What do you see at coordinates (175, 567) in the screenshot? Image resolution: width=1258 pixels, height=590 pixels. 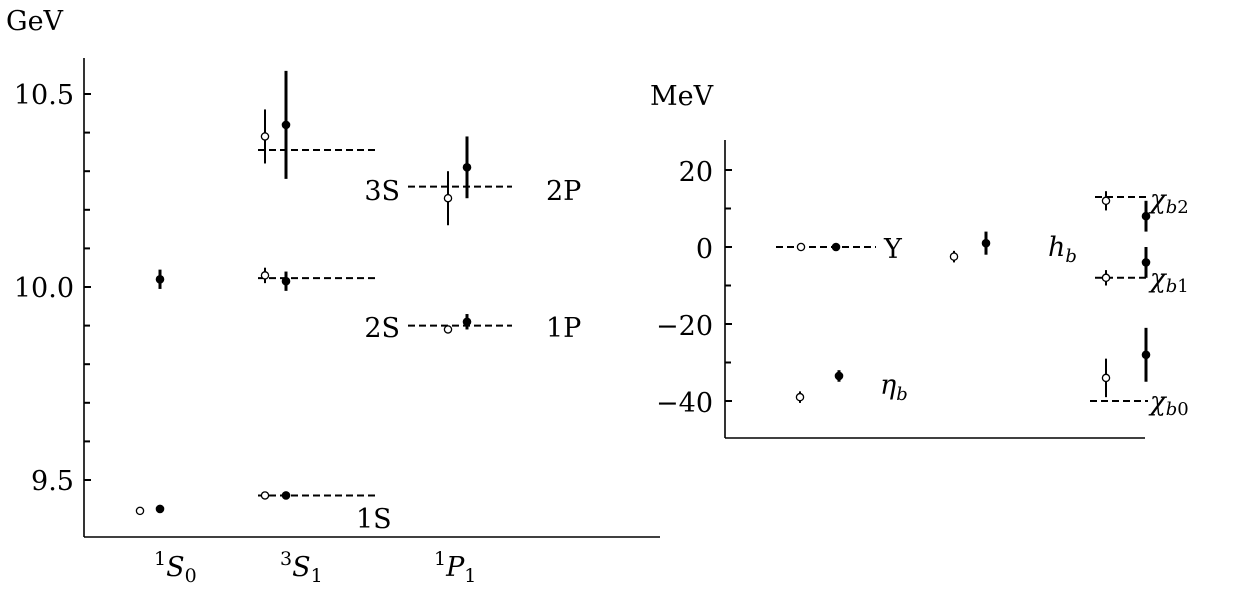 I see `category-label-1S0: 1S0` at bounding box center [175, 567].